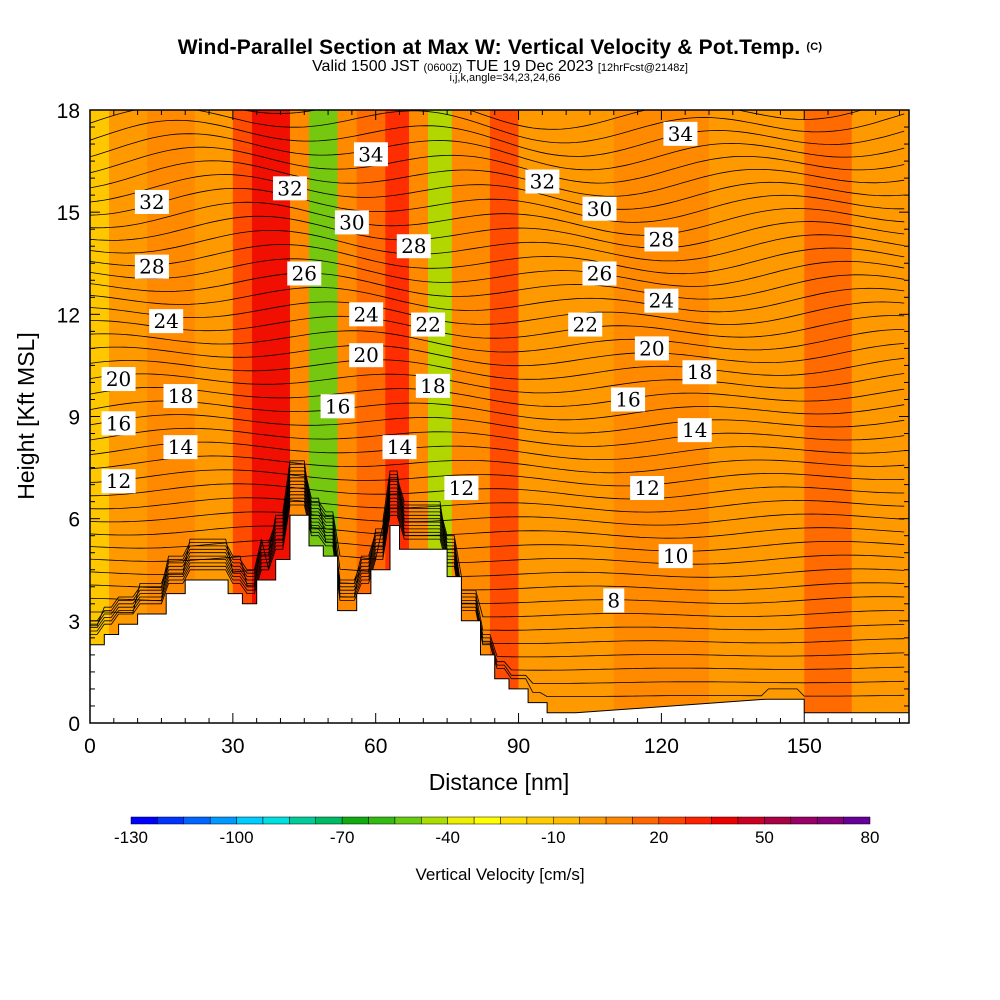 This screenshot has height=1000, width=1000. Describe the element at coordinates (68, 315) in the screenshot. I see `y-tick-label: 12` at that location.